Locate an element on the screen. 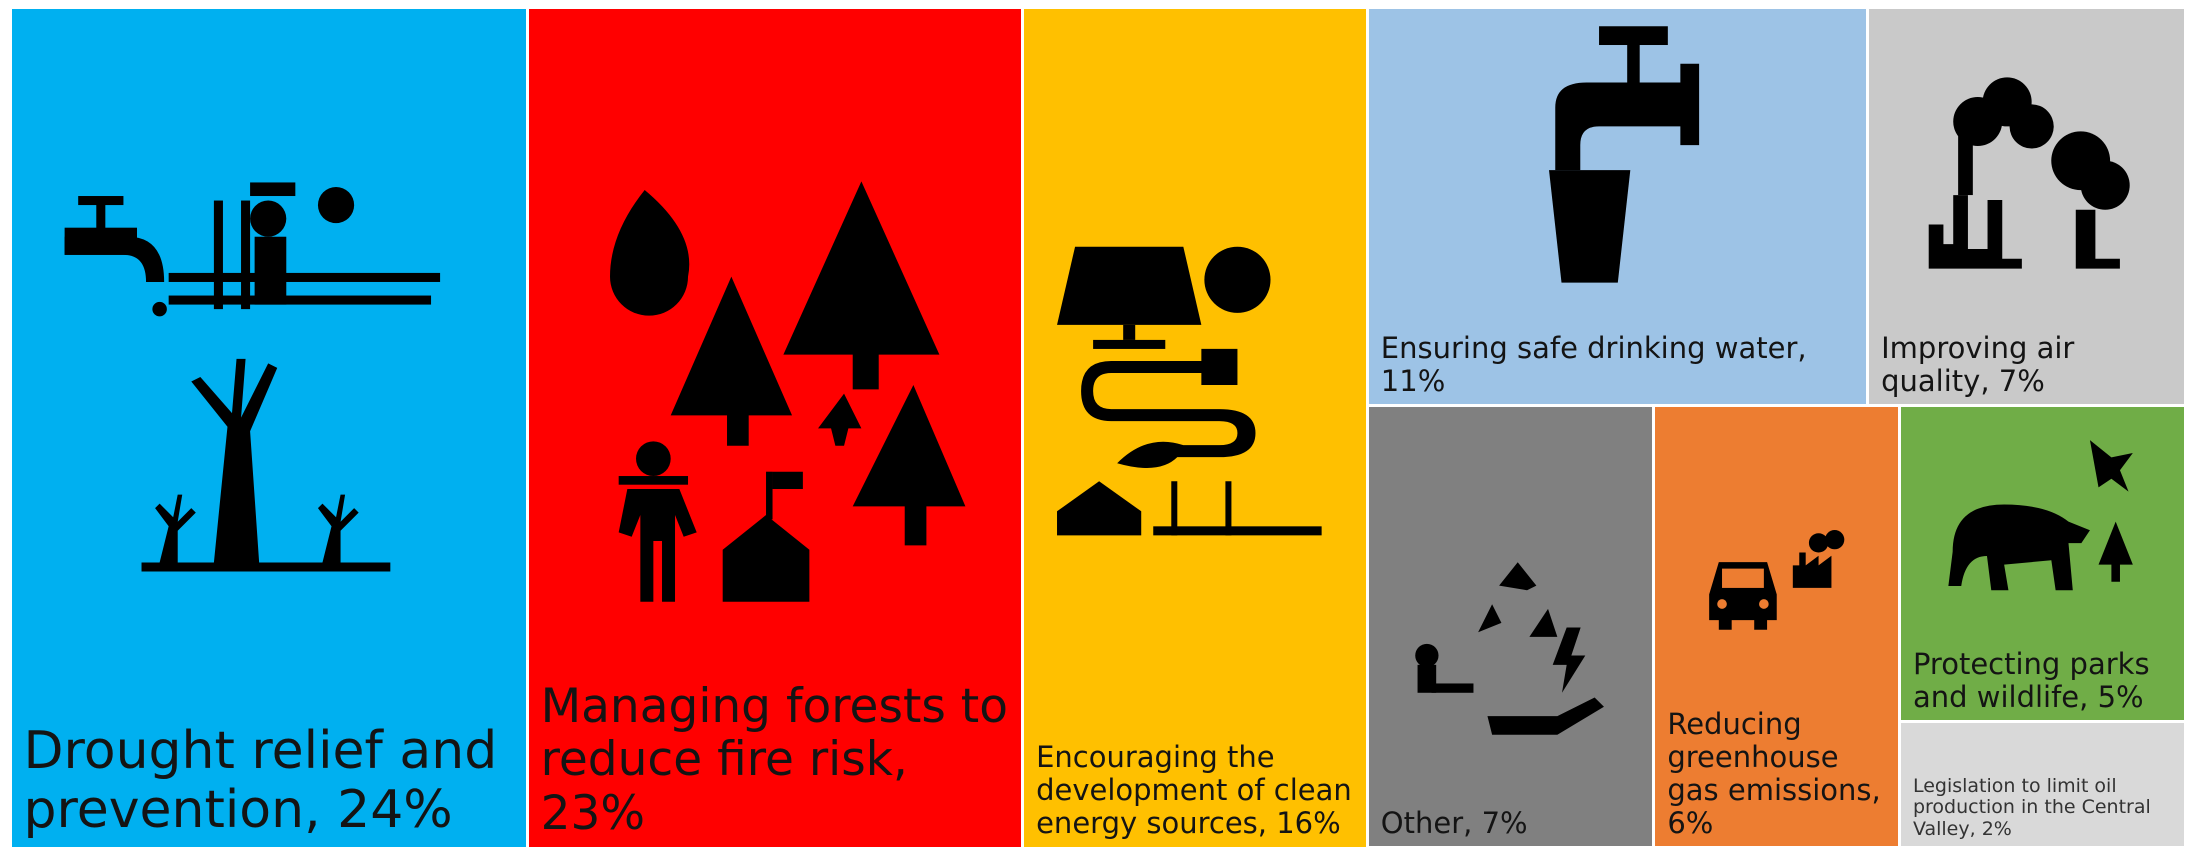 The width and height of the screenshot is (2188, 850). tile-label: Improving air quality, 7% is located at coordinates (1978, 364).